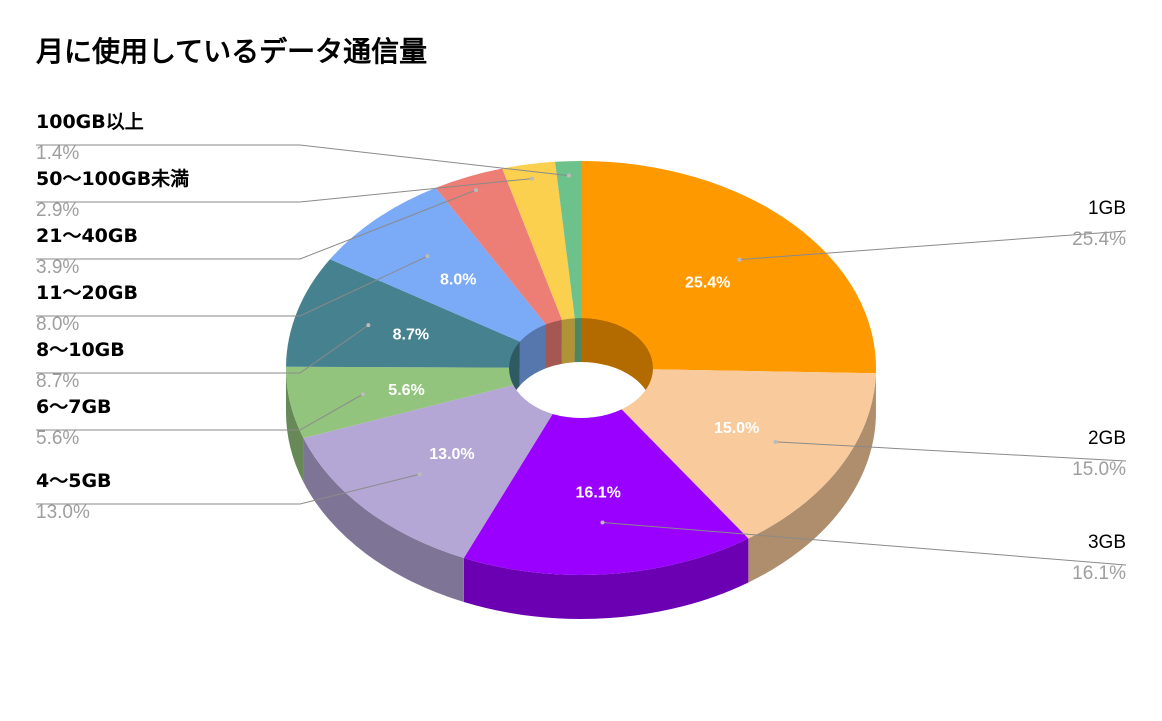 This screenshot has width=1162, height=721. What do you see at coordinates (568, 341) in the screenshot?
I see `inner-wall-50-100gbunder` at bounding box center [568, 341].